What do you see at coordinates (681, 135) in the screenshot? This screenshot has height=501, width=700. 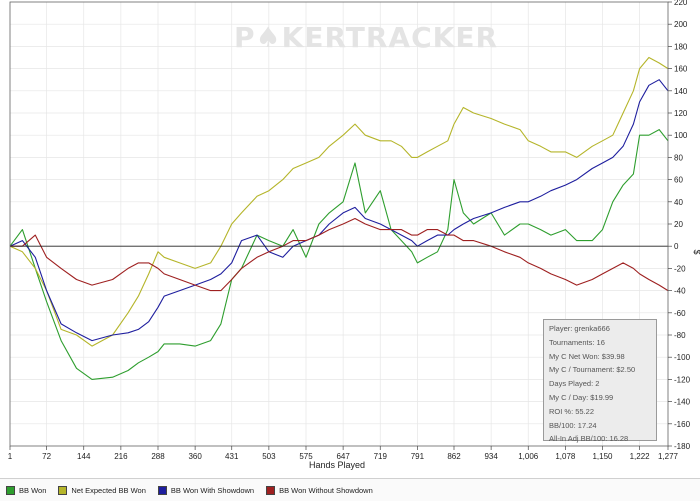 I see `y-tick-label: 100` at bounding box center [681, 135].